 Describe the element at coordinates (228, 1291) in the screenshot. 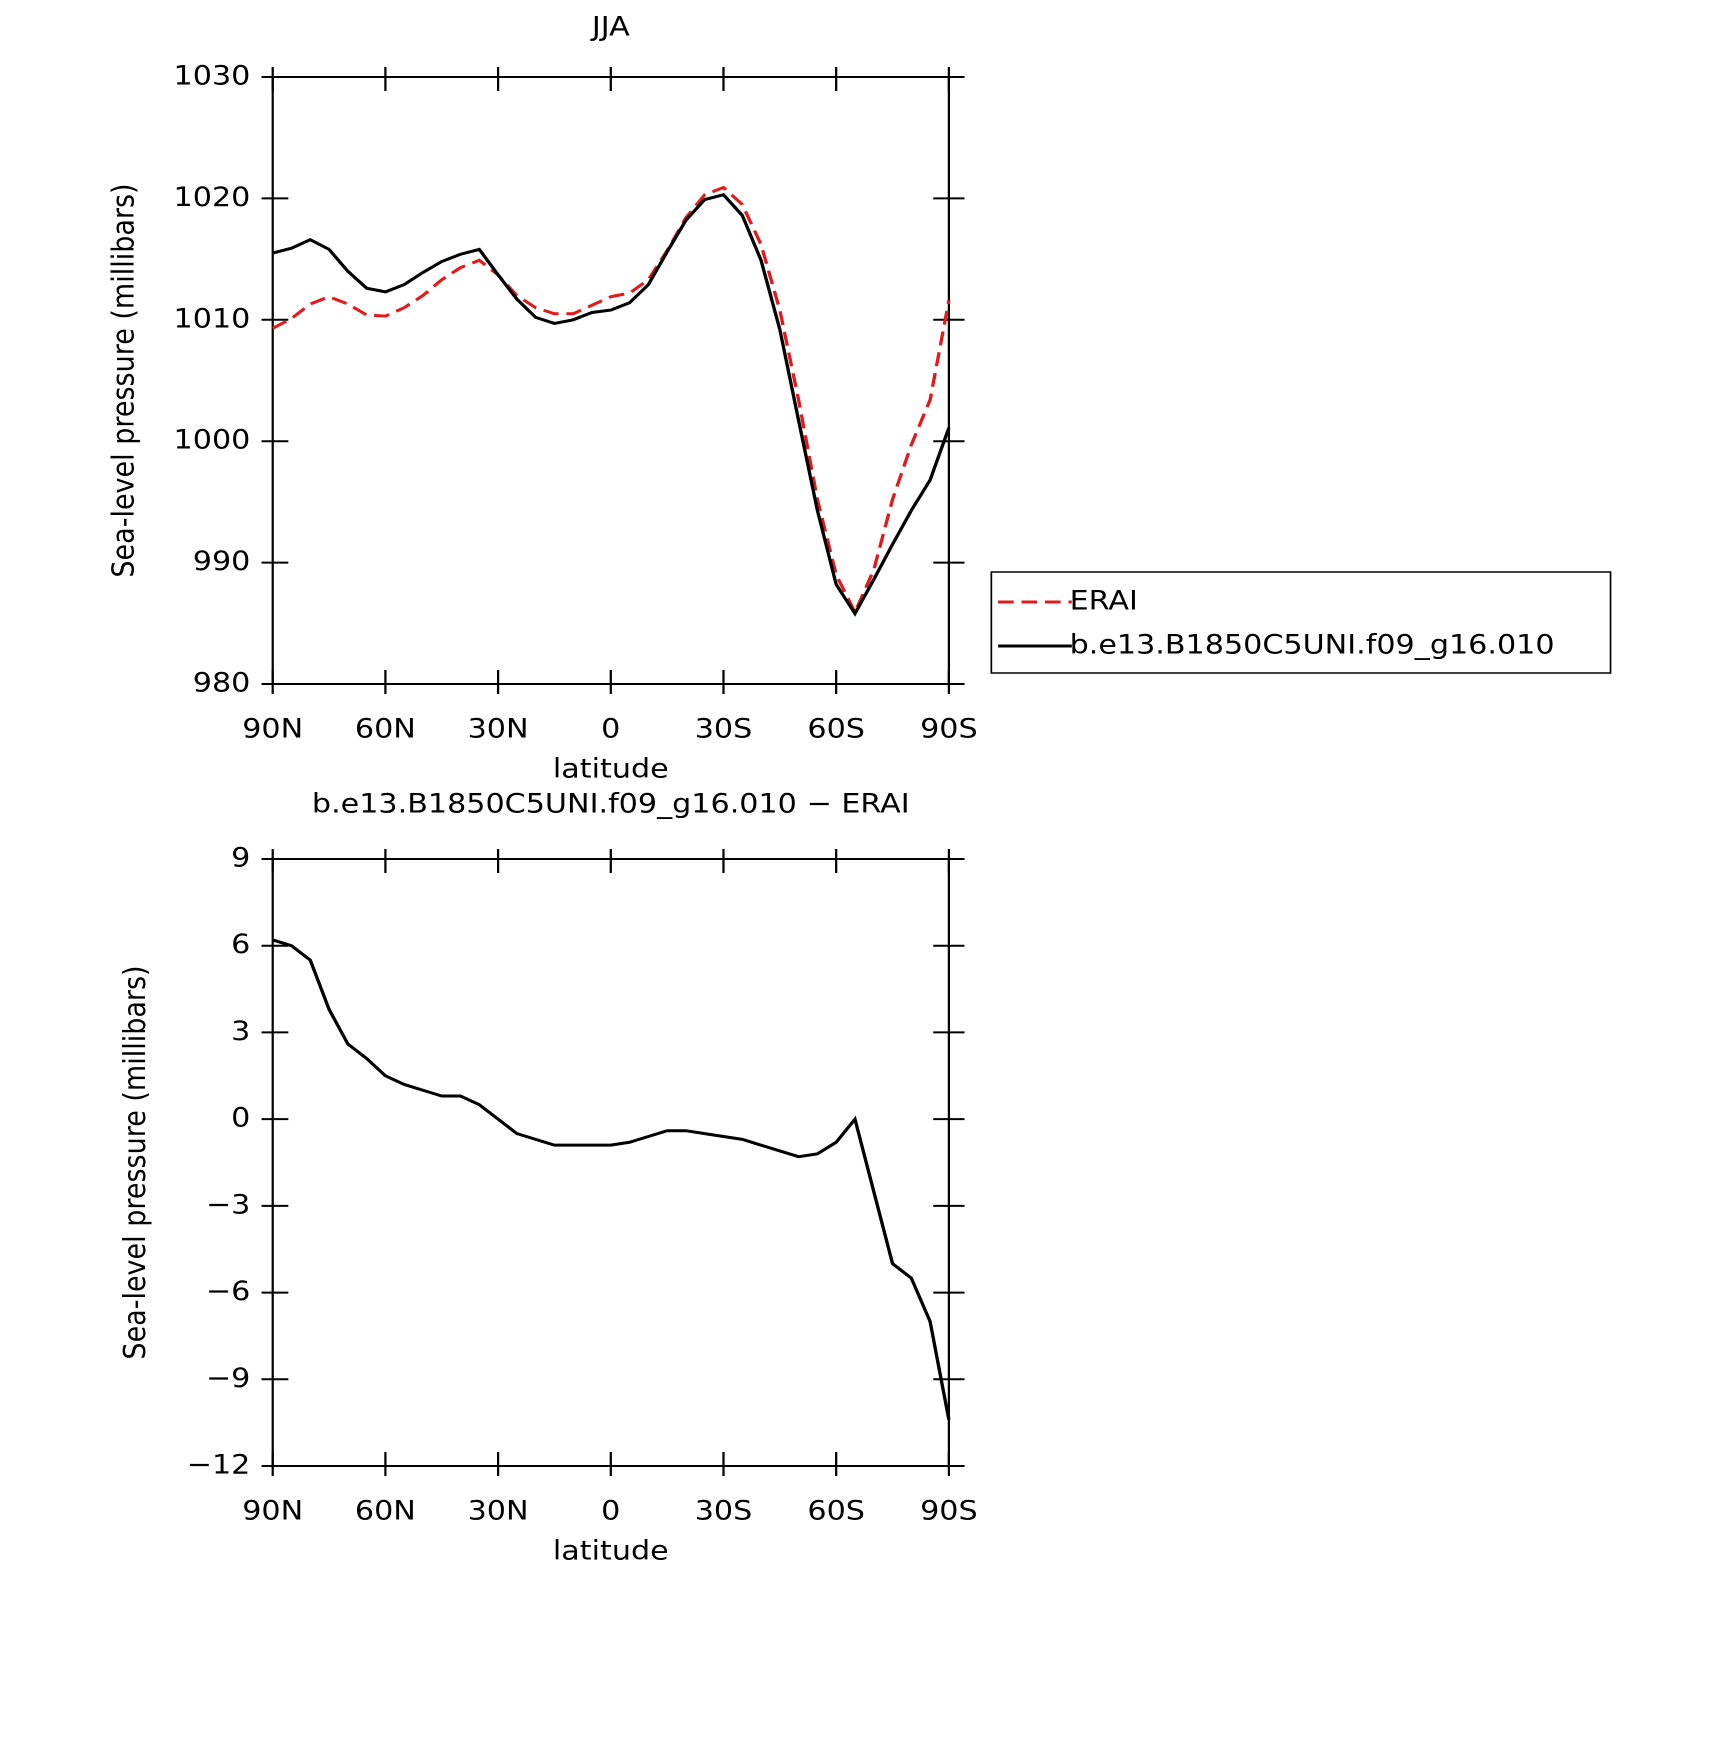

I see `y-tick-label: −6` at that location.